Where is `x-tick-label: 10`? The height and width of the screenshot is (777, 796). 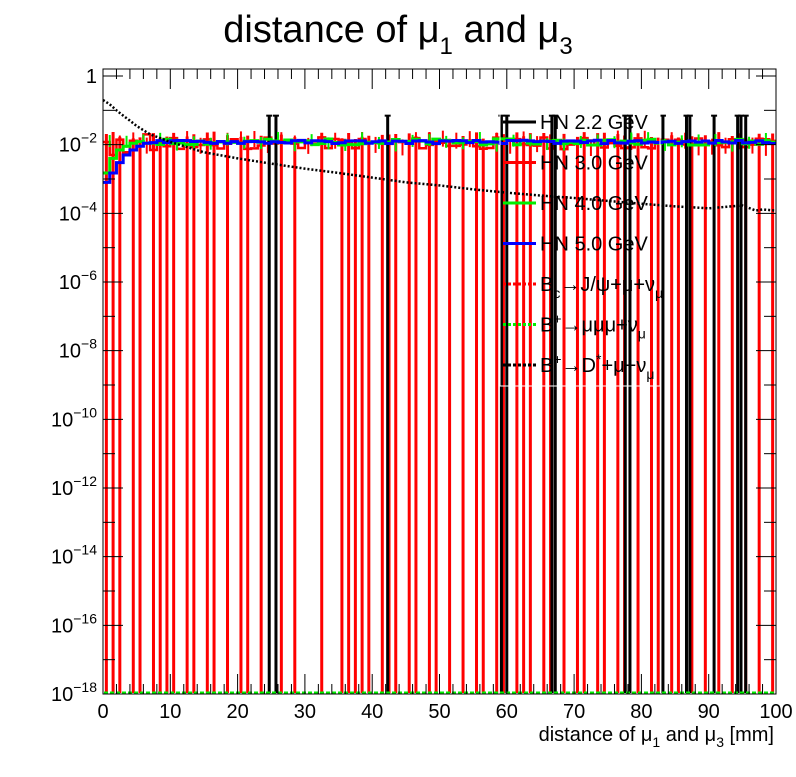
x-tick-label: 10 is located at coordinates (170, 712).